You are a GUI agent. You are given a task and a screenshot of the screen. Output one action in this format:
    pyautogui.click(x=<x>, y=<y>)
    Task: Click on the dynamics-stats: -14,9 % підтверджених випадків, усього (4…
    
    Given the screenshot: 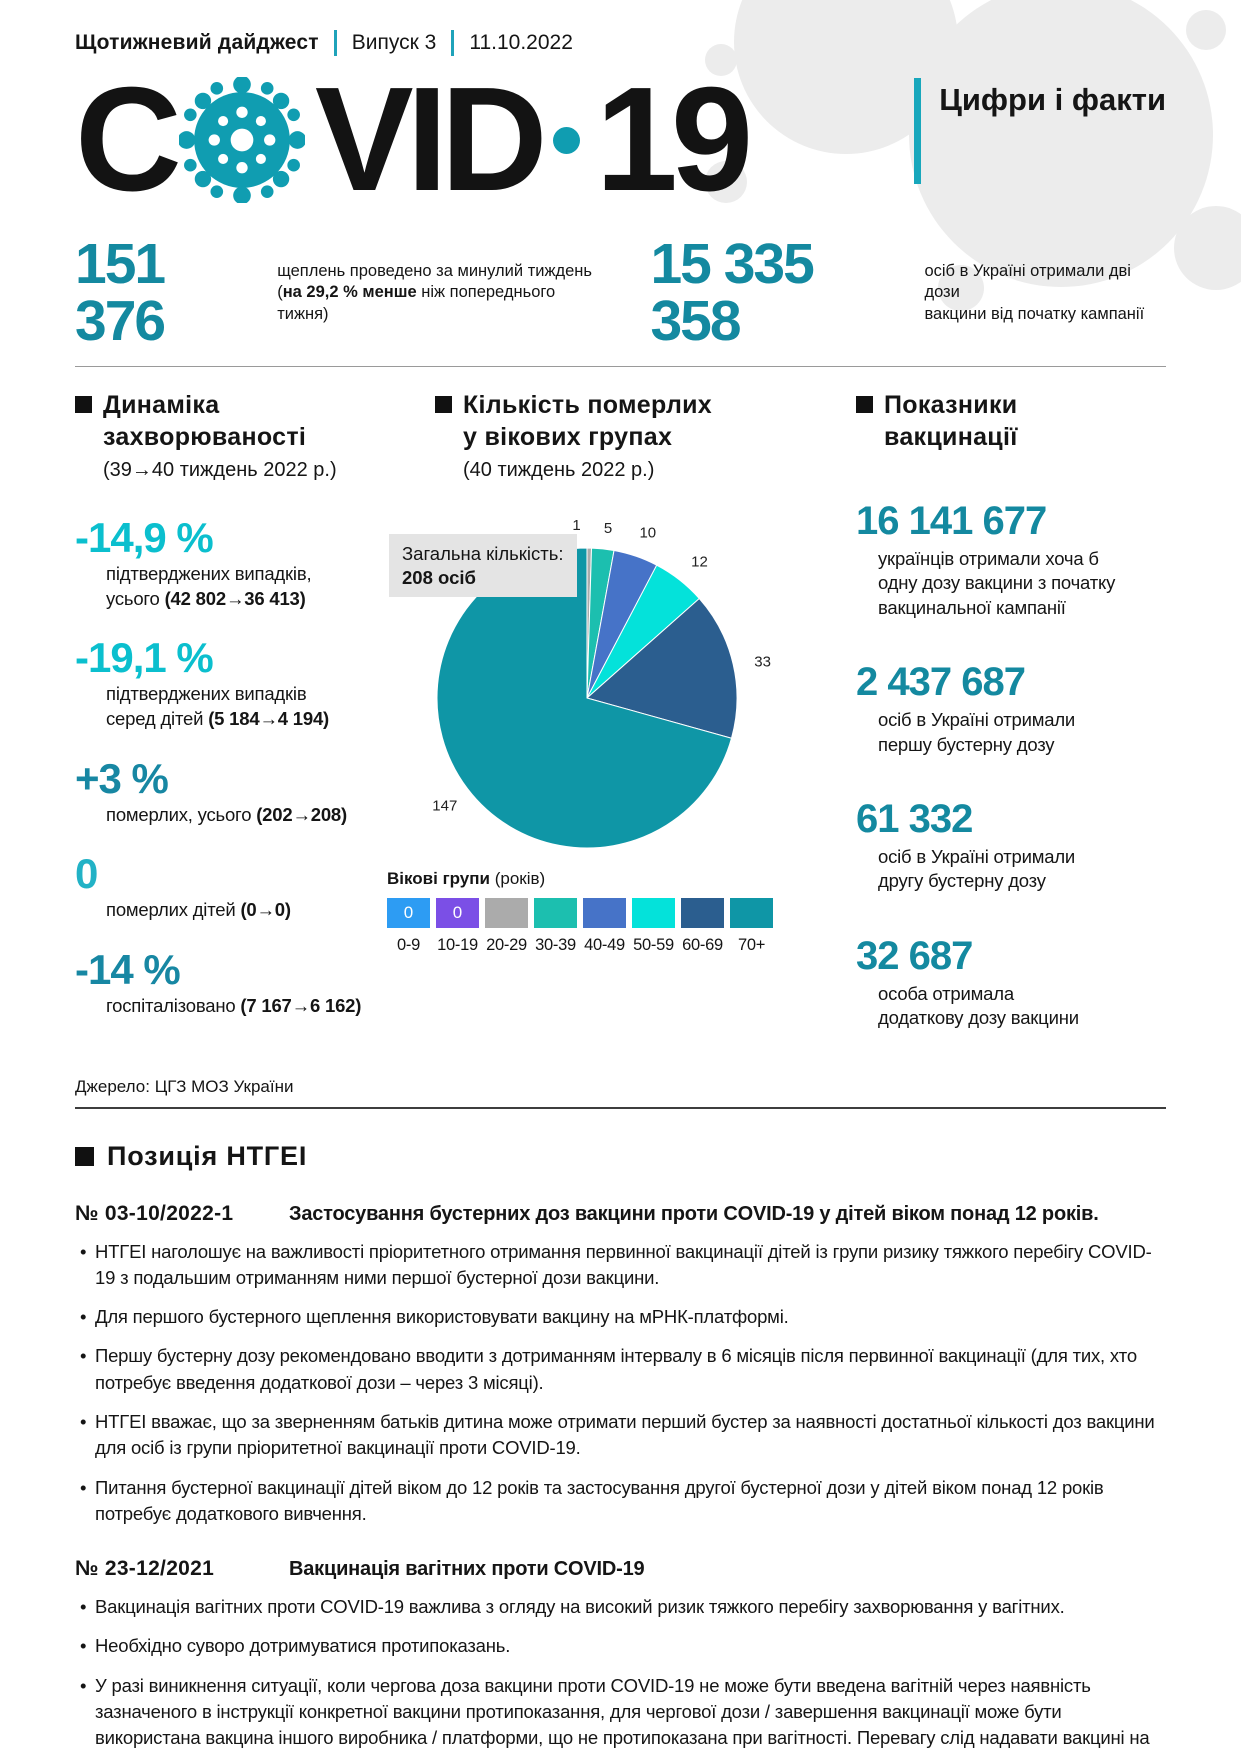 What is the action you would take?
    pyautogui.click(x=231, y=766)
    